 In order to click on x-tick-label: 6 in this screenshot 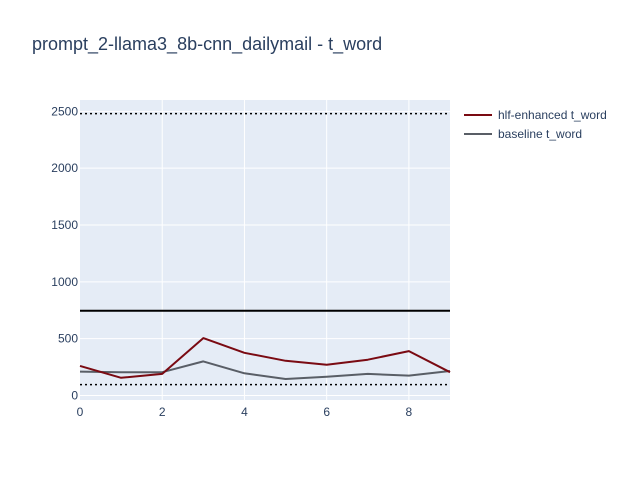, I will do `click(326, 412)`.